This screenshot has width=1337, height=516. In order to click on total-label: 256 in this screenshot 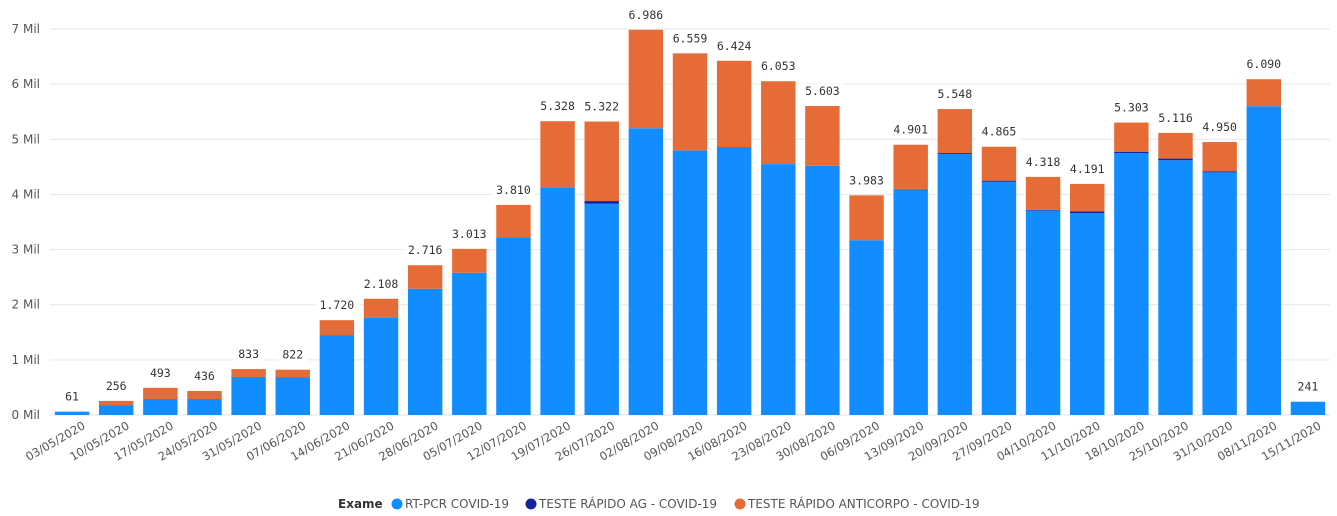, I will do `click(116, 386)`.